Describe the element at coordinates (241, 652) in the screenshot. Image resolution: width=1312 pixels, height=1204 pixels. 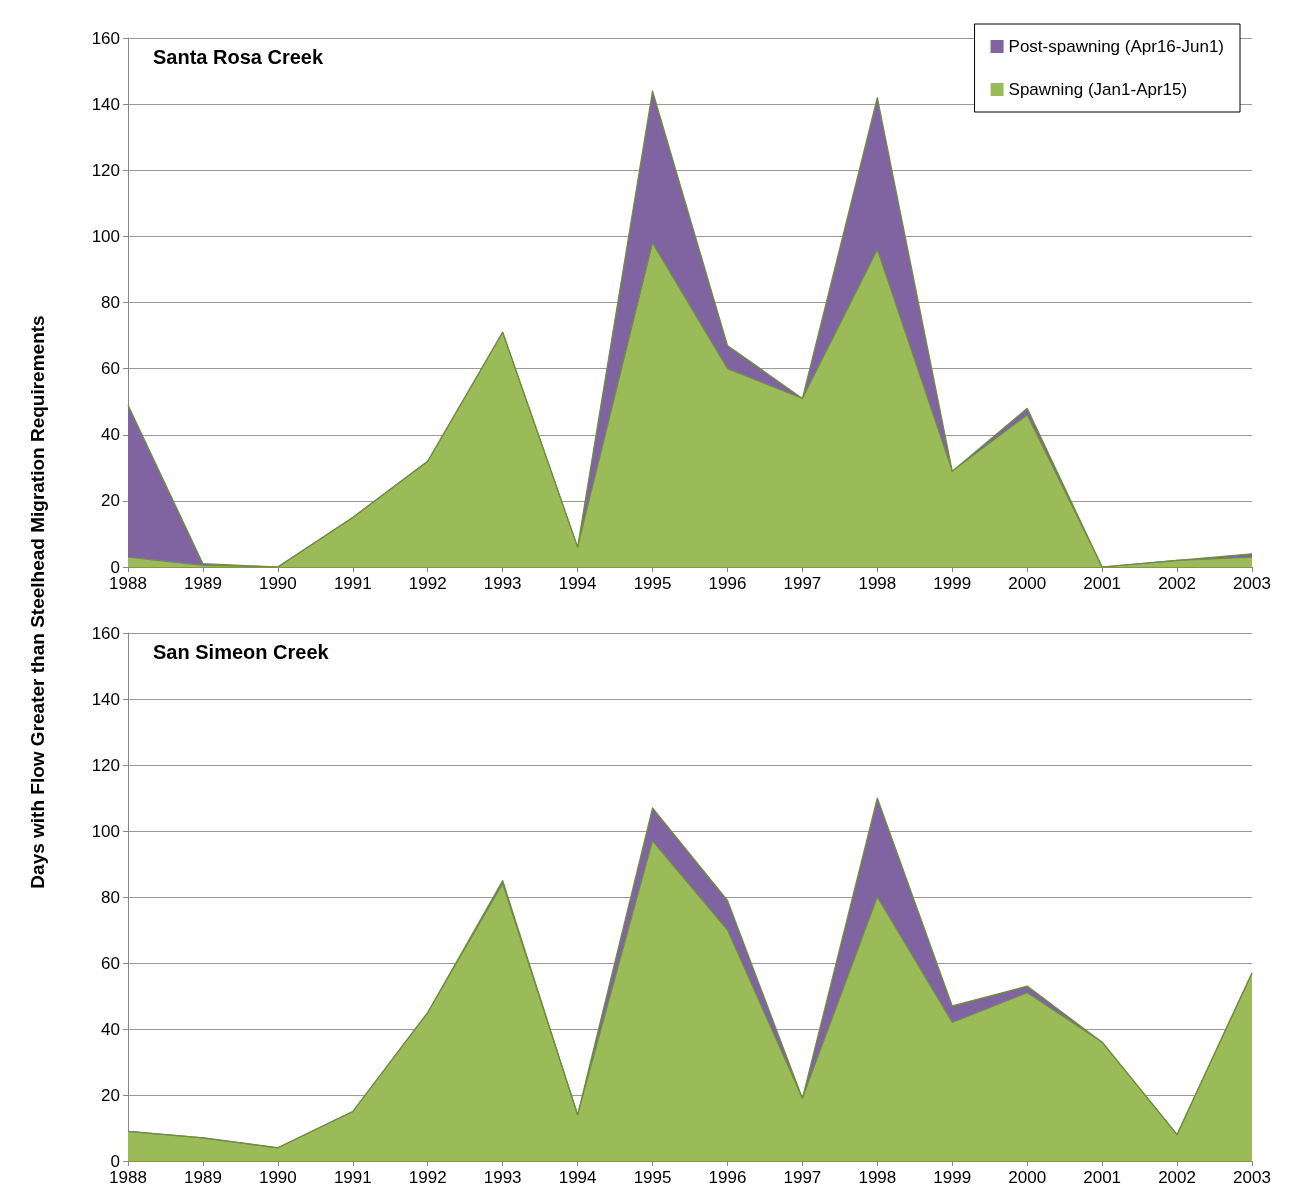
I see `chart-title: San Simeon Creek` at that location.